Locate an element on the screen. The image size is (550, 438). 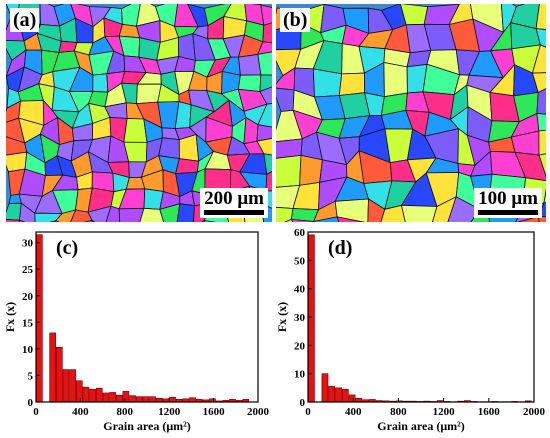
hist-c-x-tick-label-3: 1200 is located at coordinates (169, 412).